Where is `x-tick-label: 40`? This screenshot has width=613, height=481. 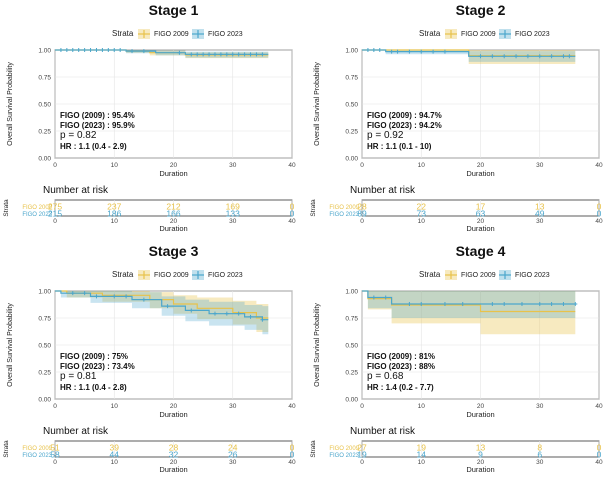 x-tick-label: 40 is located at coordinates (599, 406).